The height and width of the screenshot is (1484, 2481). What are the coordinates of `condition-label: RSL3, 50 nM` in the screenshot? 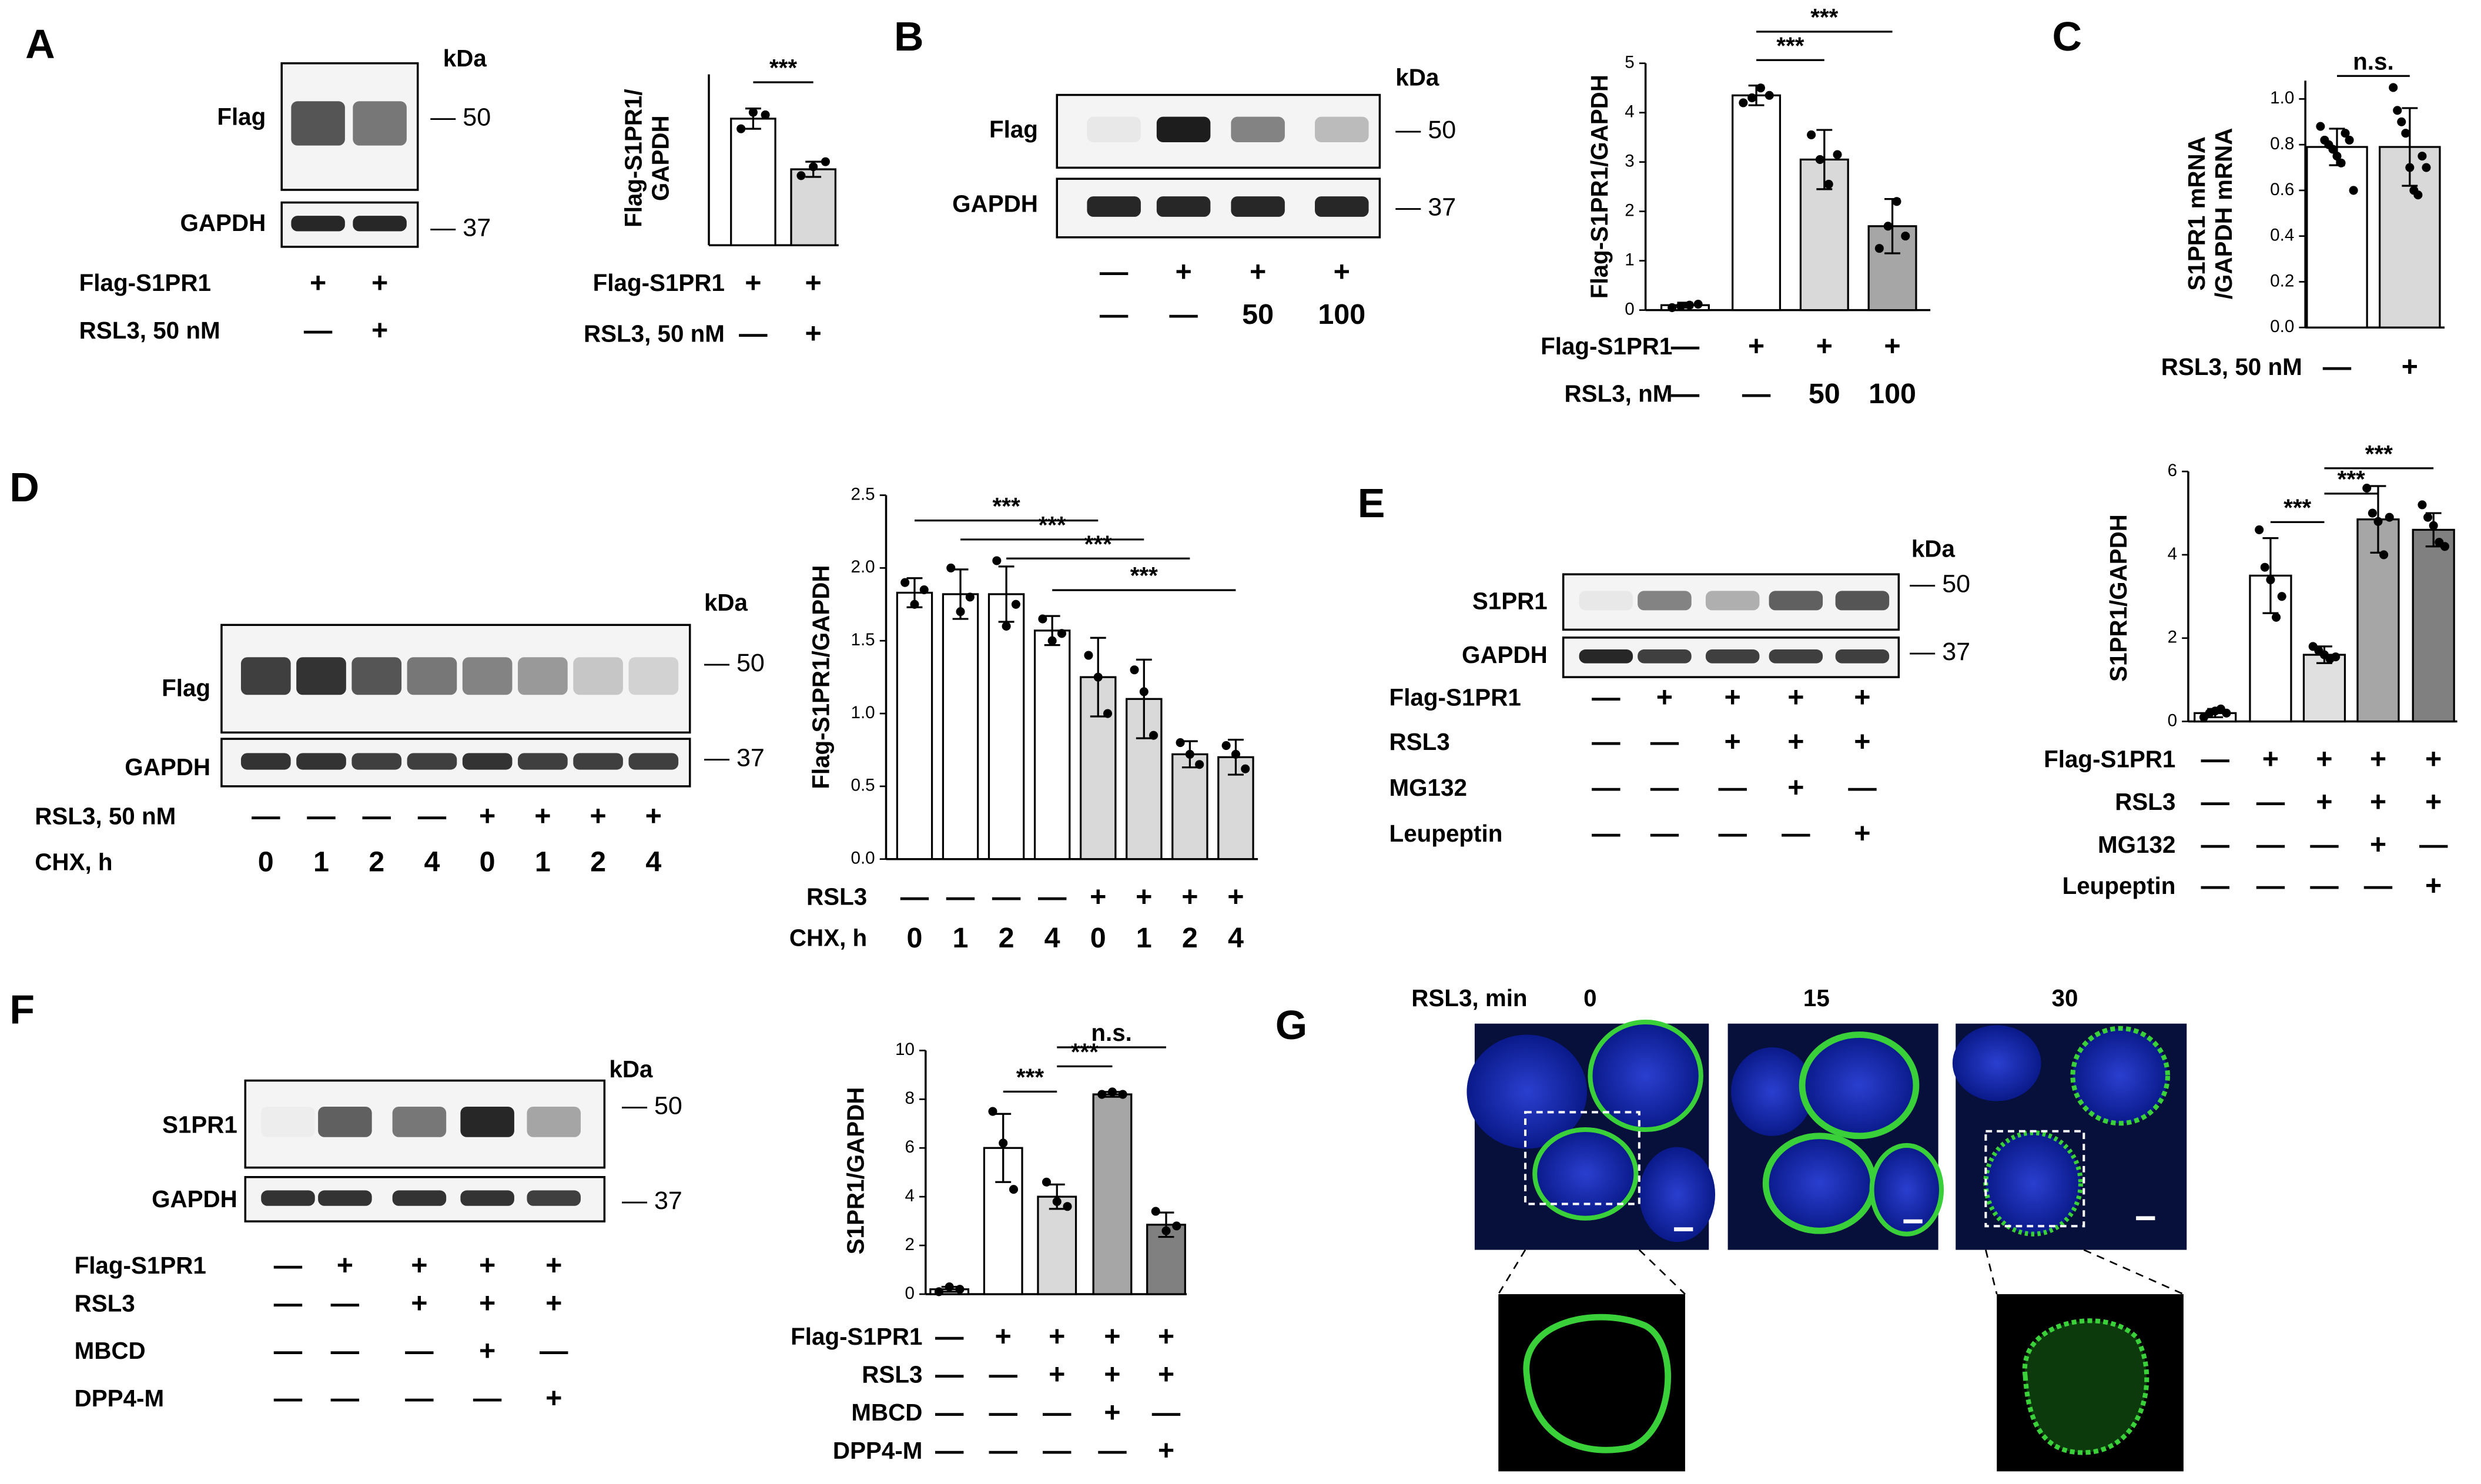 It's located at (105, 815).